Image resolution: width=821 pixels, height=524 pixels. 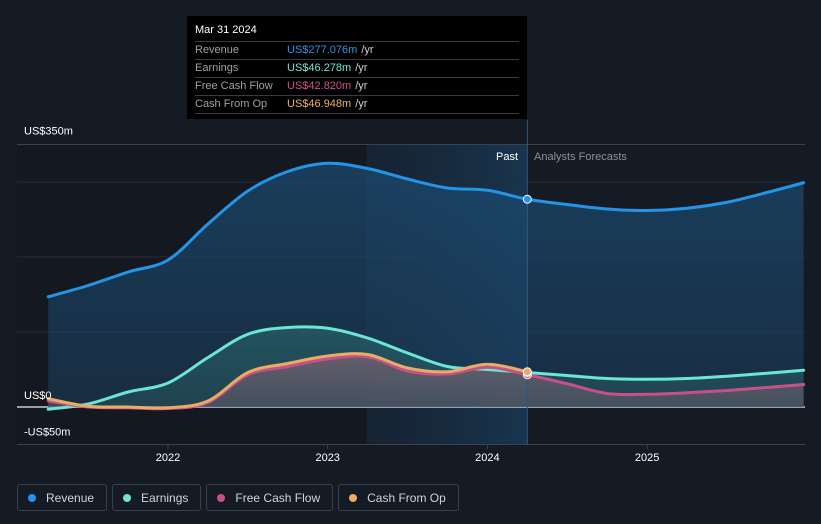 What do you see at coordinates (487, 458) in the screenshot?
I see `x-tick-label: 2024` at bounding box center [487, 458].